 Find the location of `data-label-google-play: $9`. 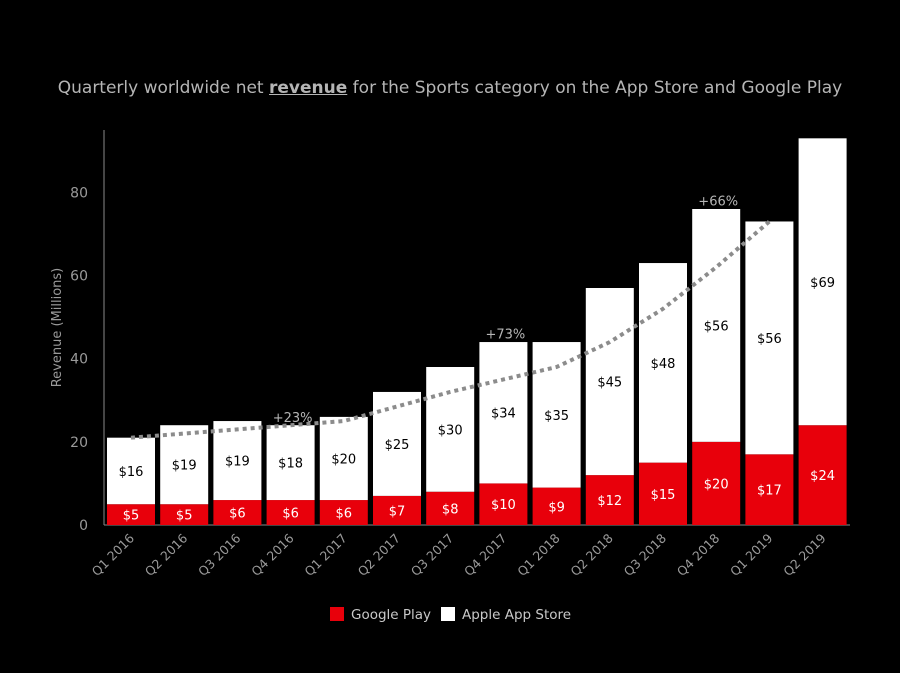

data-label-google-play: $9 is located at coordinates (556, 507).